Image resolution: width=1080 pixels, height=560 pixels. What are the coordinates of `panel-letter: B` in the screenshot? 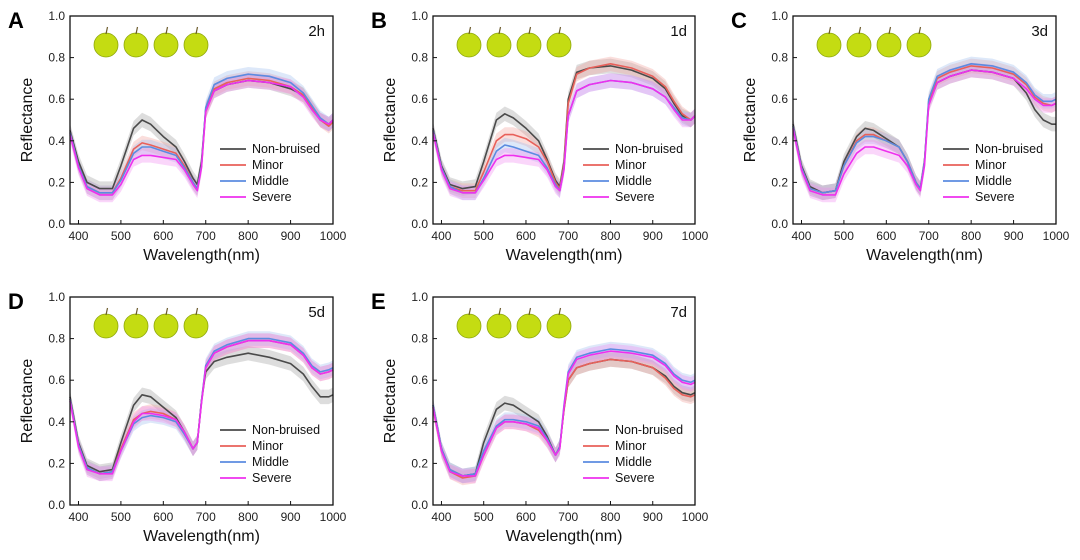 It's located at (379, 20).